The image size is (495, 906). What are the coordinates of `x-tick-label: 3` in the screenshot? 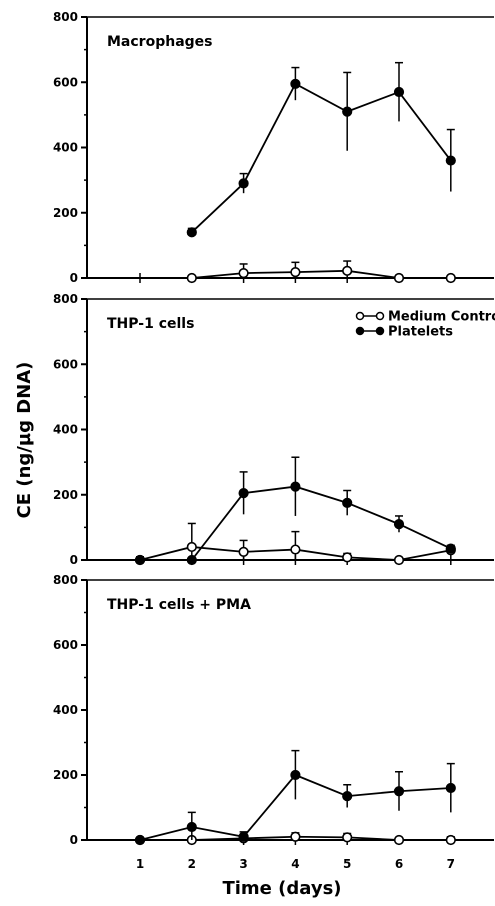 It's located at (243, 864).